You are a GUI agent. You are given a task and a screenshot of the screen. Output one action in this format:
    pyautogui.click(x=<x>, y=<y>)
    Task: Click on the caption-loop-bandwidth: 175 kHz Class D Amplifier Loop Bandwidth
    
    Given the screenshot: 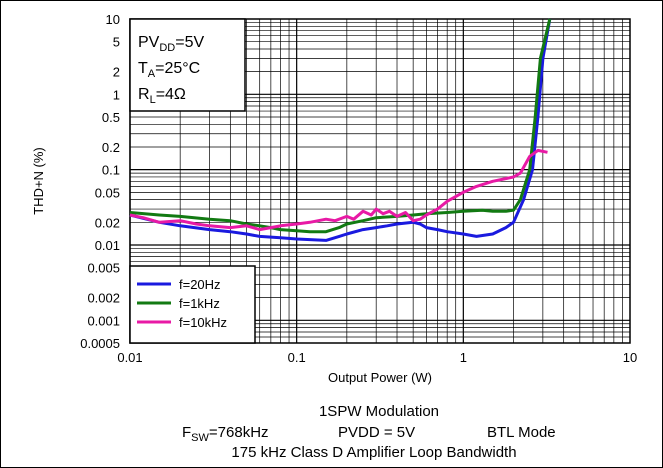 What is the action you would take?
    pyautogui.click(x=373, y=452)
    